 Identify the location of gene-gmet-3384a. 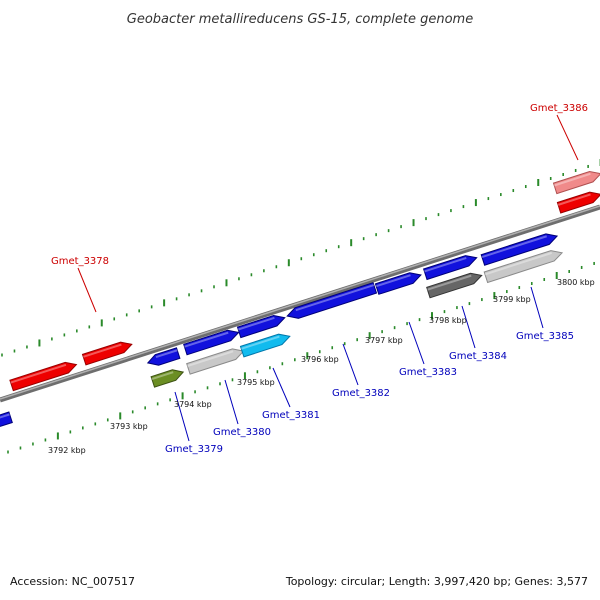
(450, 268).